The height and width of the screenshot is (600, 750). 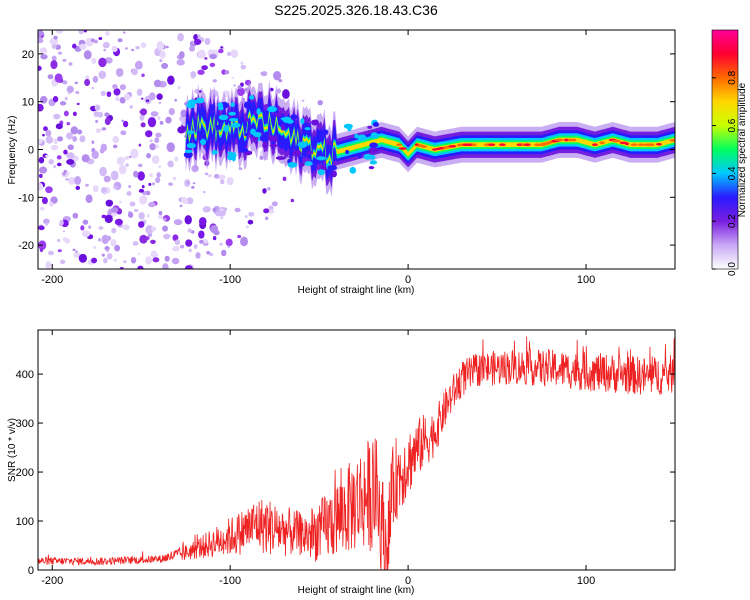 What do you see at coordinates (732, 125) in the screenshot?
I see `colorbar-tick-label: 0.6` at bounding box center [732, 125].